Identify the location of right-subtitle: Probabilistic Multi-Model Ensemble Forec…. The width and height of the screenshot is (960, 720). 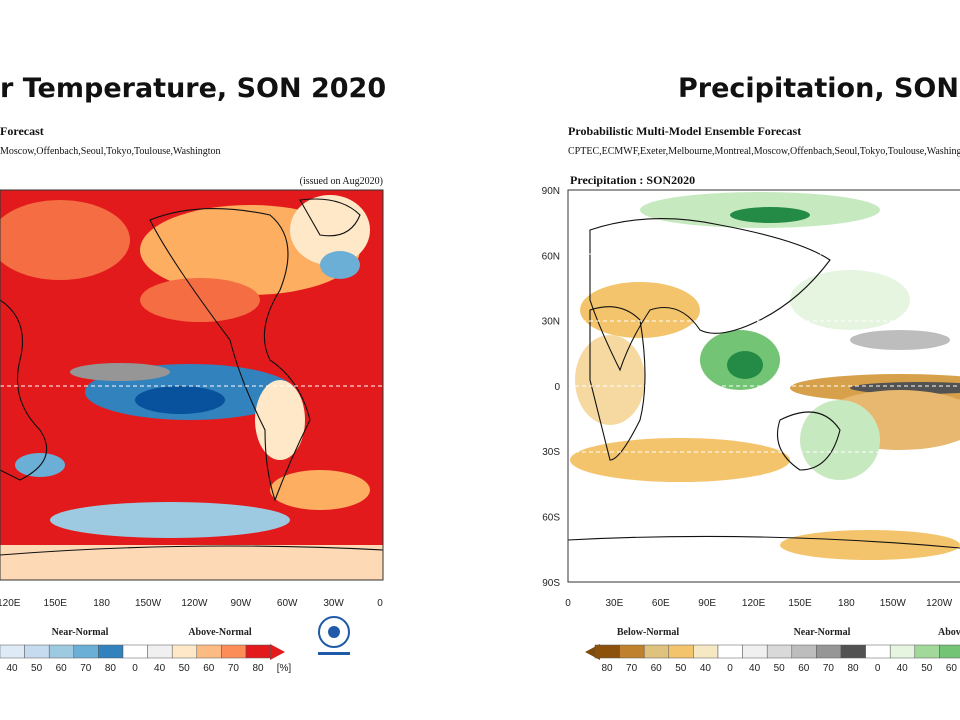
(684, 131).